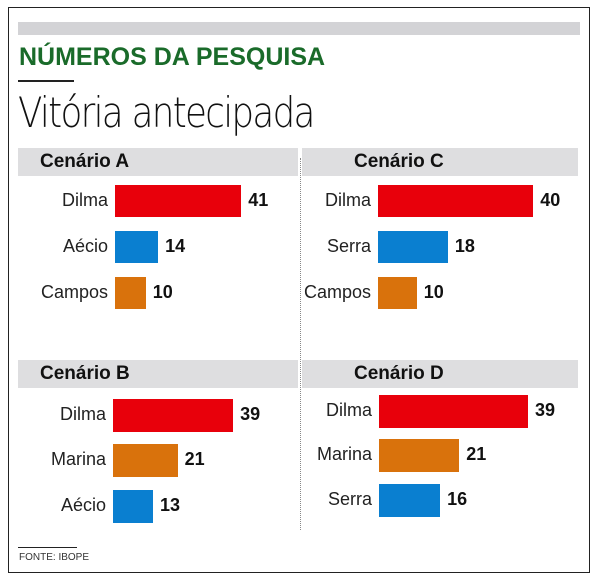 This screenshot has width=600, height=582. Describe the element at coordinates (464, 246) in the screenshot. I see `bar-value: 18` at that location.